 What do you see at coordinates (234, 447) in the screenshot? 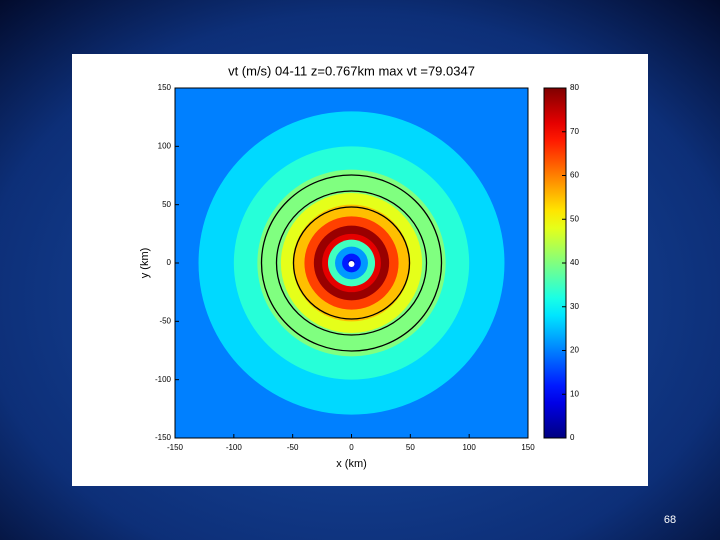
I see `x-tick-label: -100` at bounding box center [234, 447].